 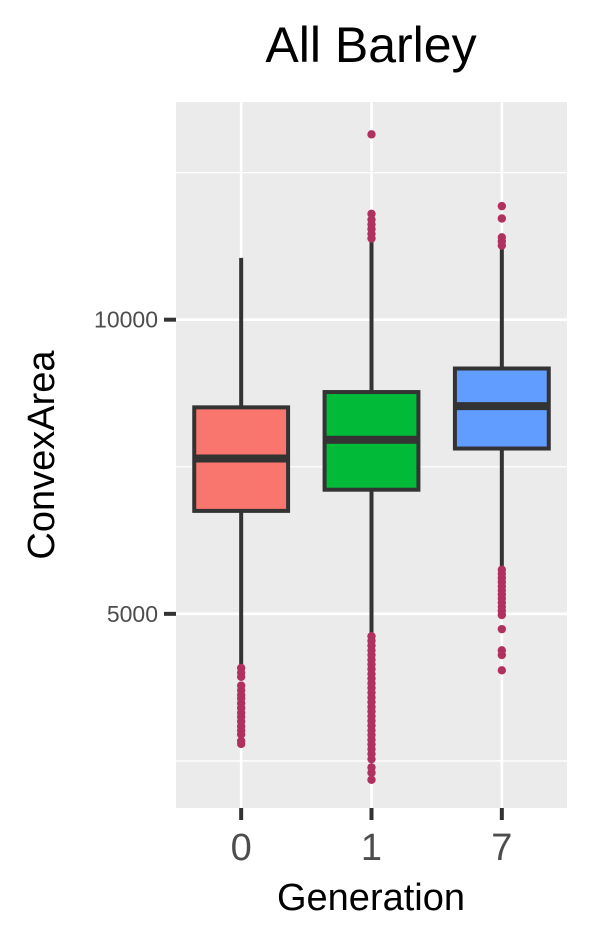 I want to click on x-tick-label: 7, so click(x=501, y=848).